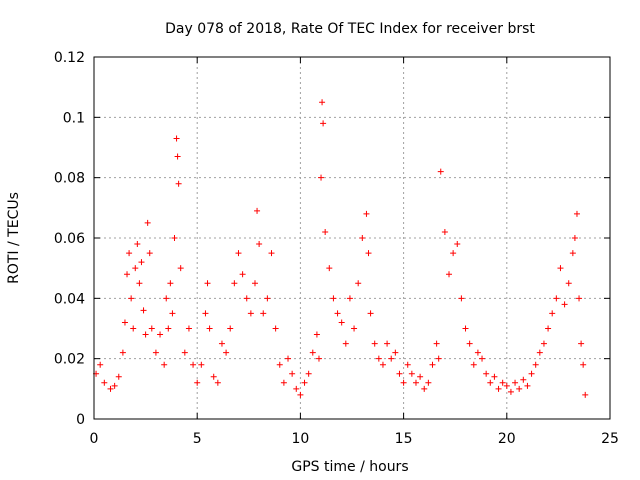  I want to click on y-tick-label: 0.06, so click(69, 239).